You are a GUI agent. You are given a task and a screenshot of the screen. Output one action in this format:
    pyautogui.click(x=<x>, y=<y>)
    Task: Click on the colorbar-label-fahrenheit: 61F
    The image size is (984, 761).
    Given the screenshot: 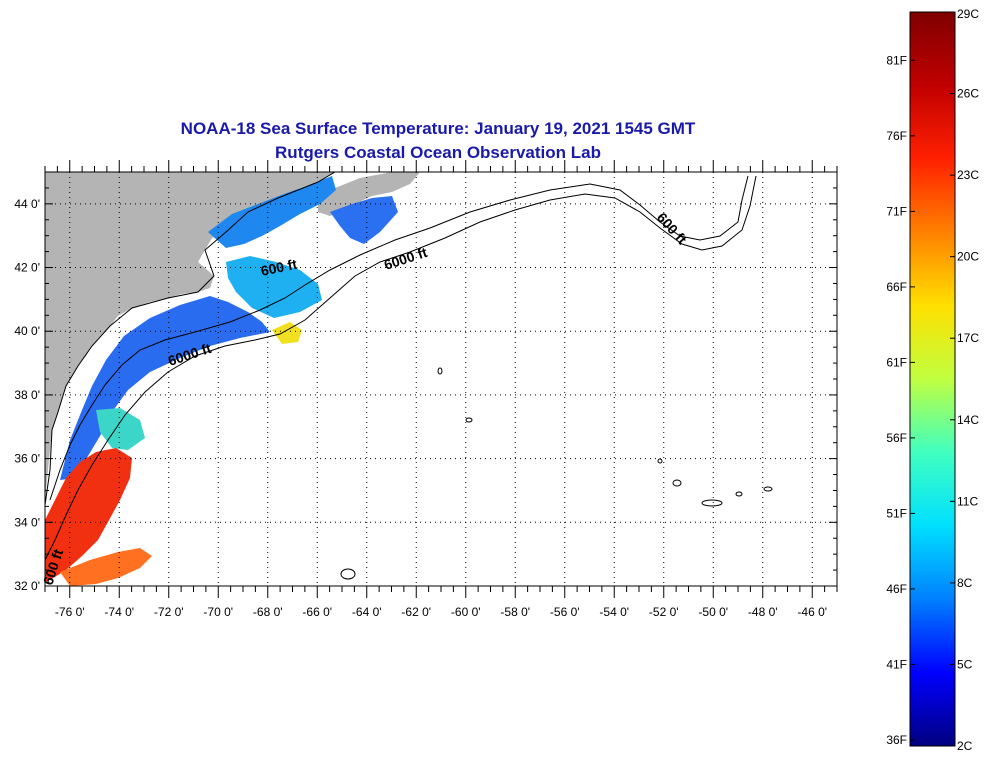 What is the action you would take?
    pyautogui.click(x=896, y=362)
    